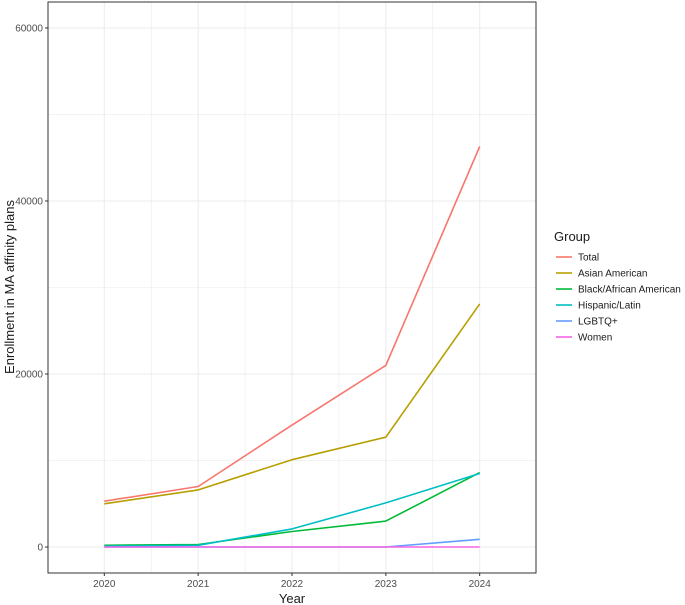  I want to click on series-line-black-african-american, so click(292, 509).